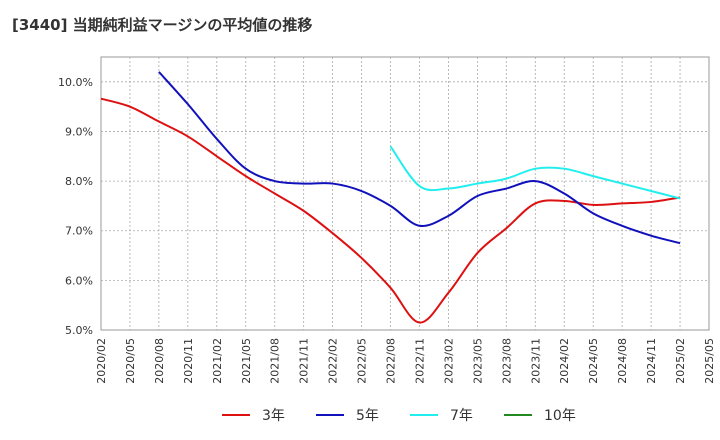 The height and width of the screenshot is (440, 720). Describe the element at coordinates (159, 361) in the screenshot. I see `x-tick-label: 2020/08` at that location.